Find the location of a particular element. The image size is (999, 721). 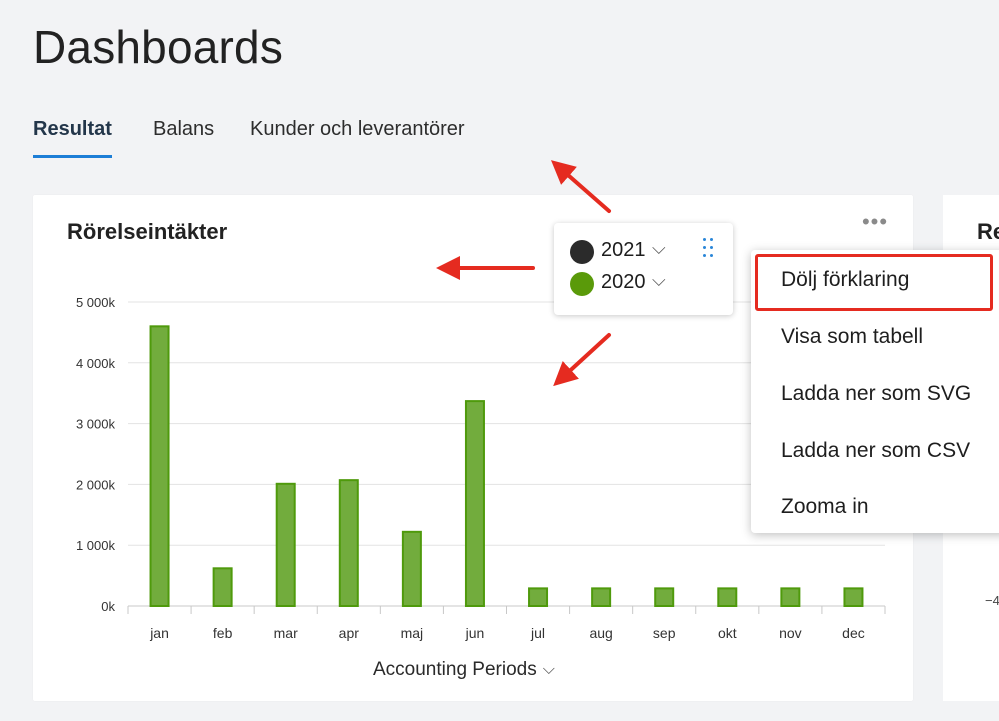

x-tick-label: aug is located at coordinates (600, 633).